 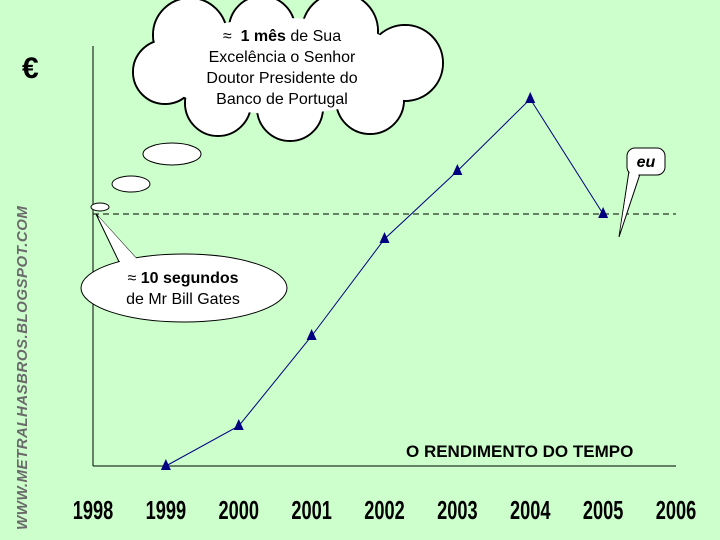 I want to click on x-tick-label: 2000, so click(x=239, y=510).